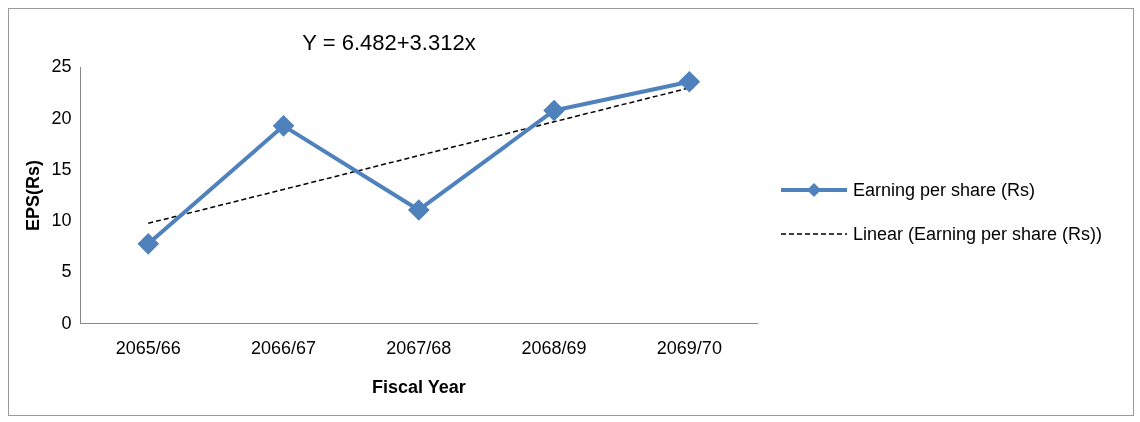  I want to click on y-tick-label: 25, so click(61, 66).